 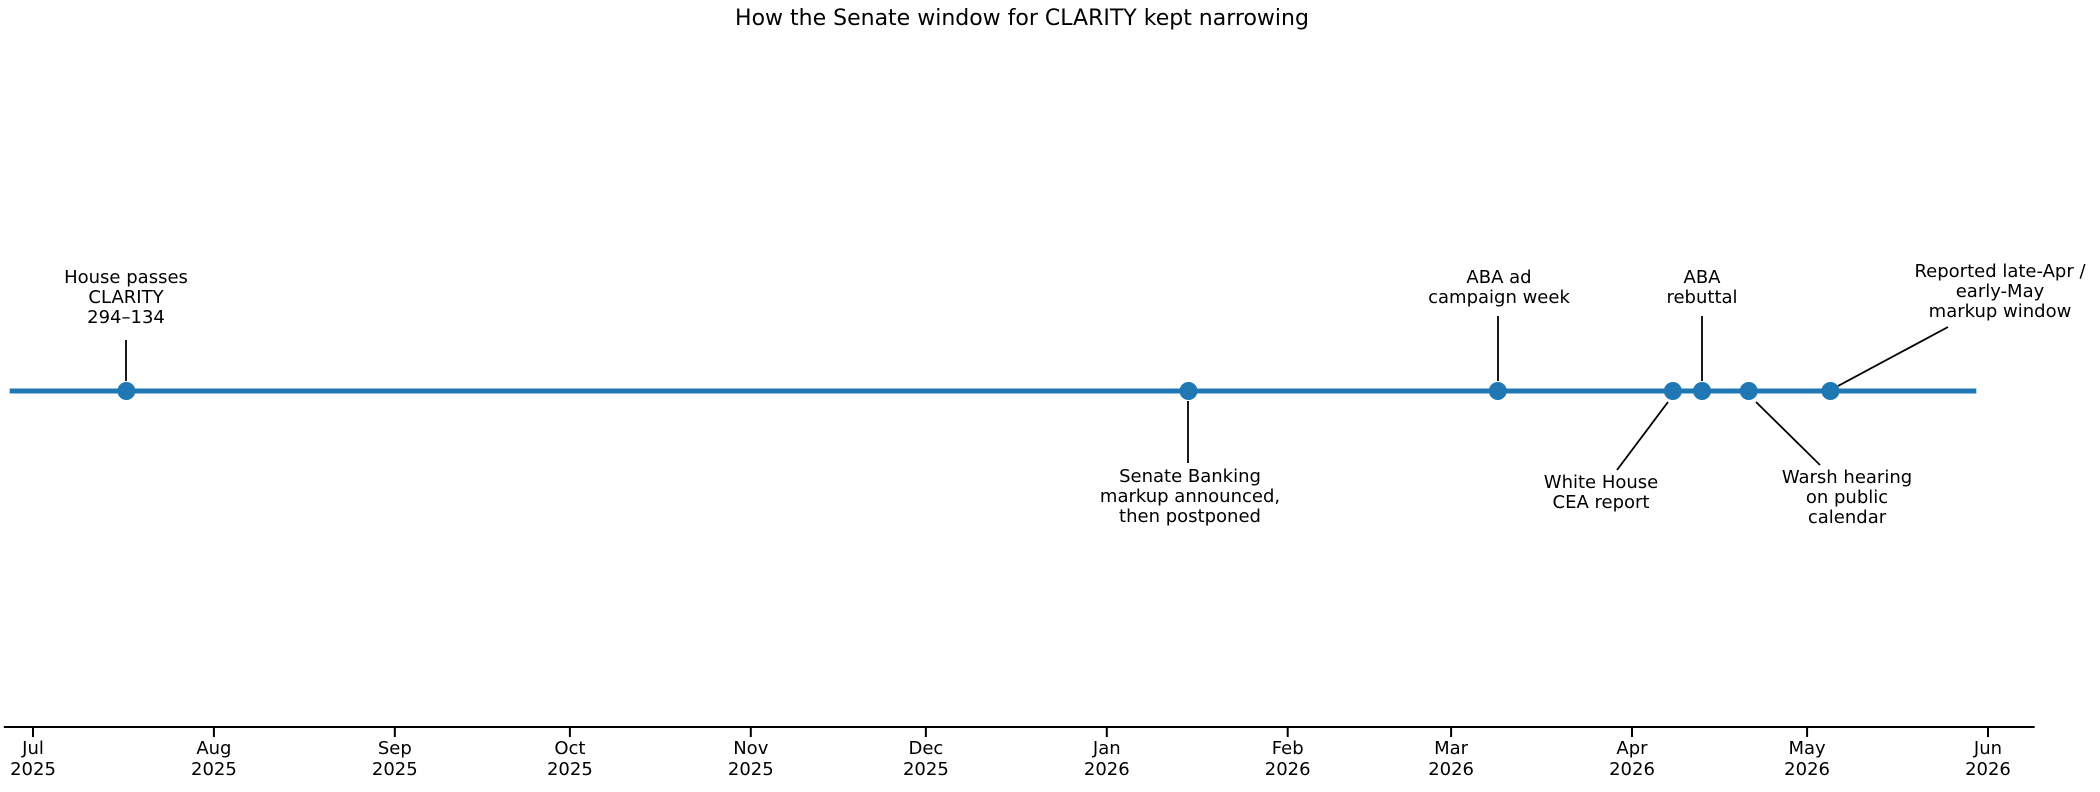 I want to click on x-tick-label-apr-2026: Apr 2026, so click(x=1632, y=759).